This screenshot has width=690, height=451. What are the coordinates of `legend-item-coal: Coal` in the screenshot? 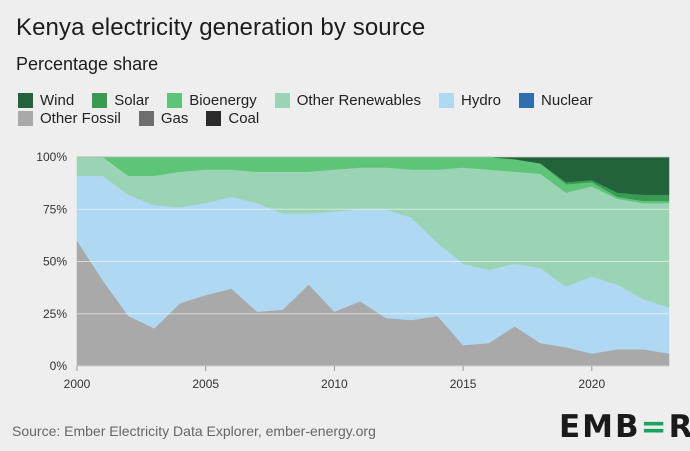 It's located at (232, 118).